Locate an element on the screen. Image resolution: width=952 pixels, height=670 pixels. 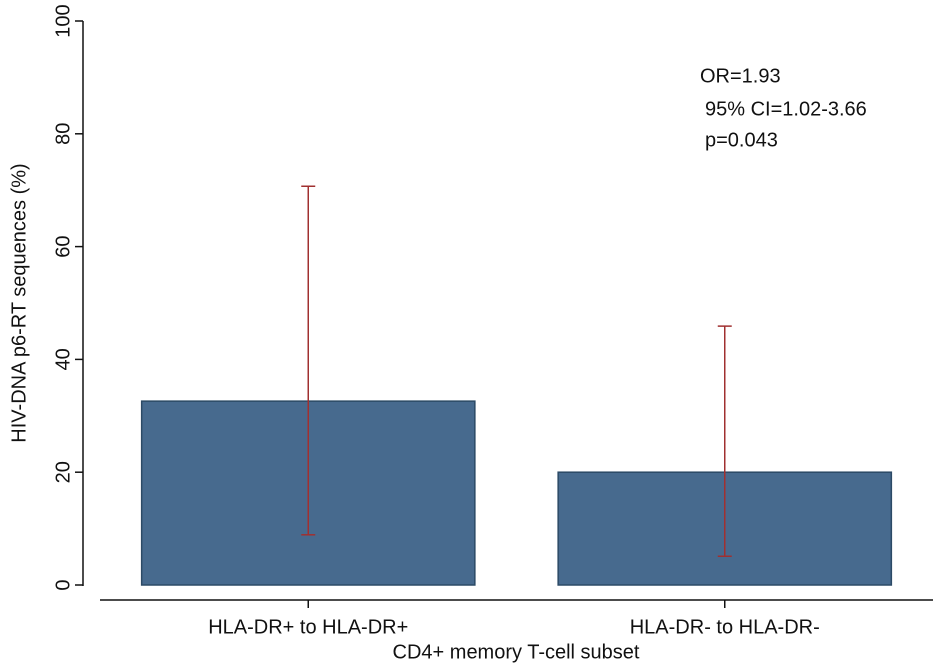
y-tick-label: 60 is located at coordinates (63, 246).